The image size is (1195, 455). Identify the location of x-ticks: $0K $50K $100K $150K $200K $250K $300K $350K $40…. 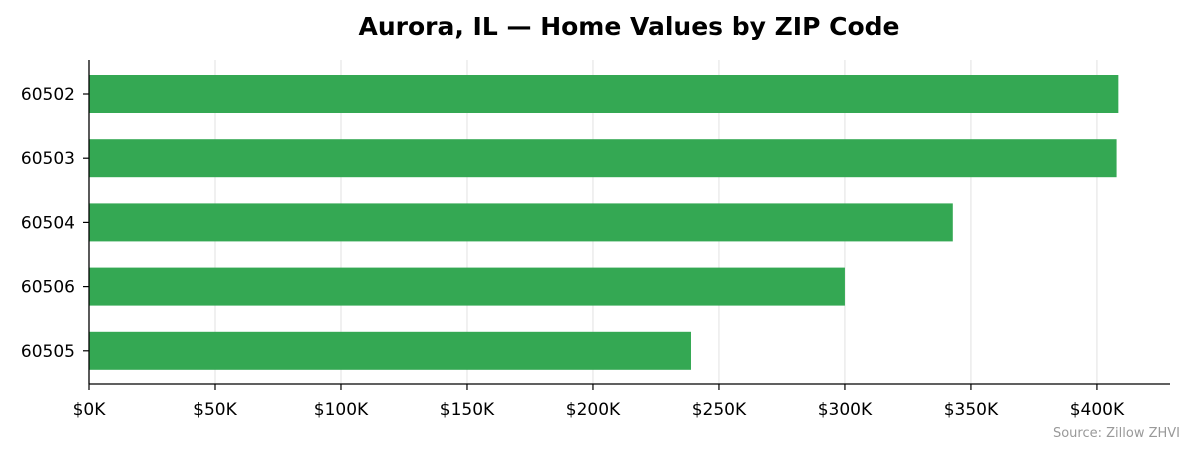
(599, 402).